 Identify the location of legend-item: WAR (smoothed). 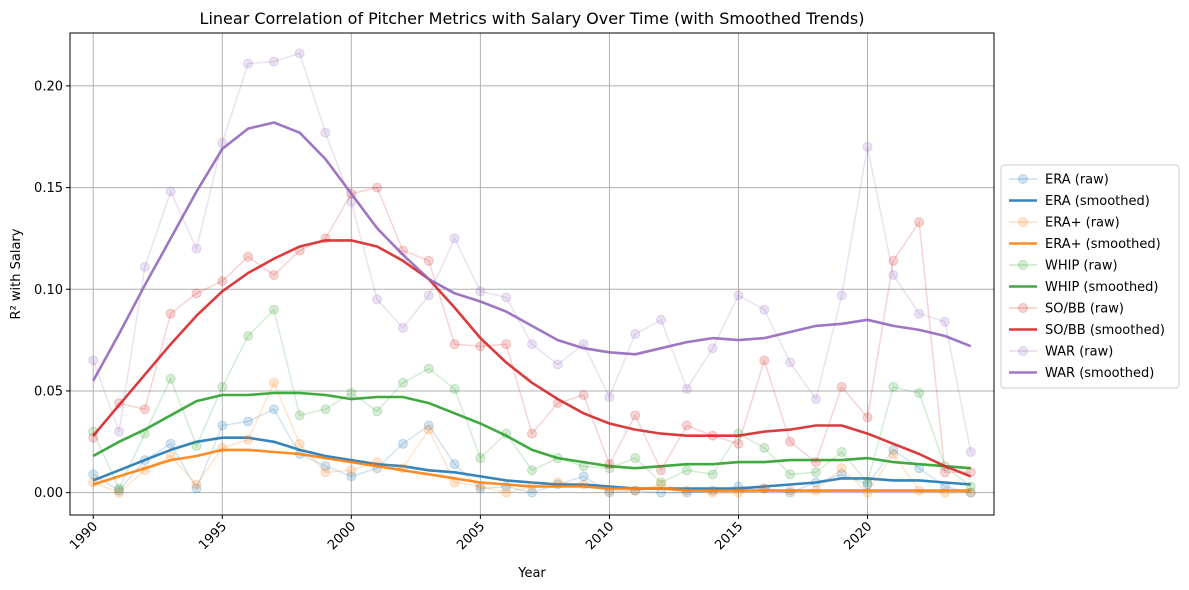
(1081, 373).